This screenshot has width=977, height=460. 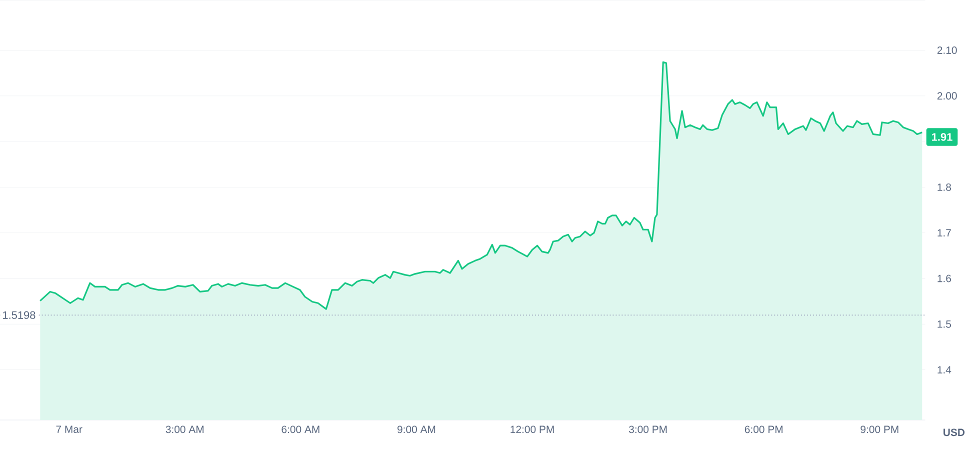 What do you see at coordinates (532, 430) in the screenshot?
I see `x-tick-label: 12:00 PM` at bounding box center [532, 430].